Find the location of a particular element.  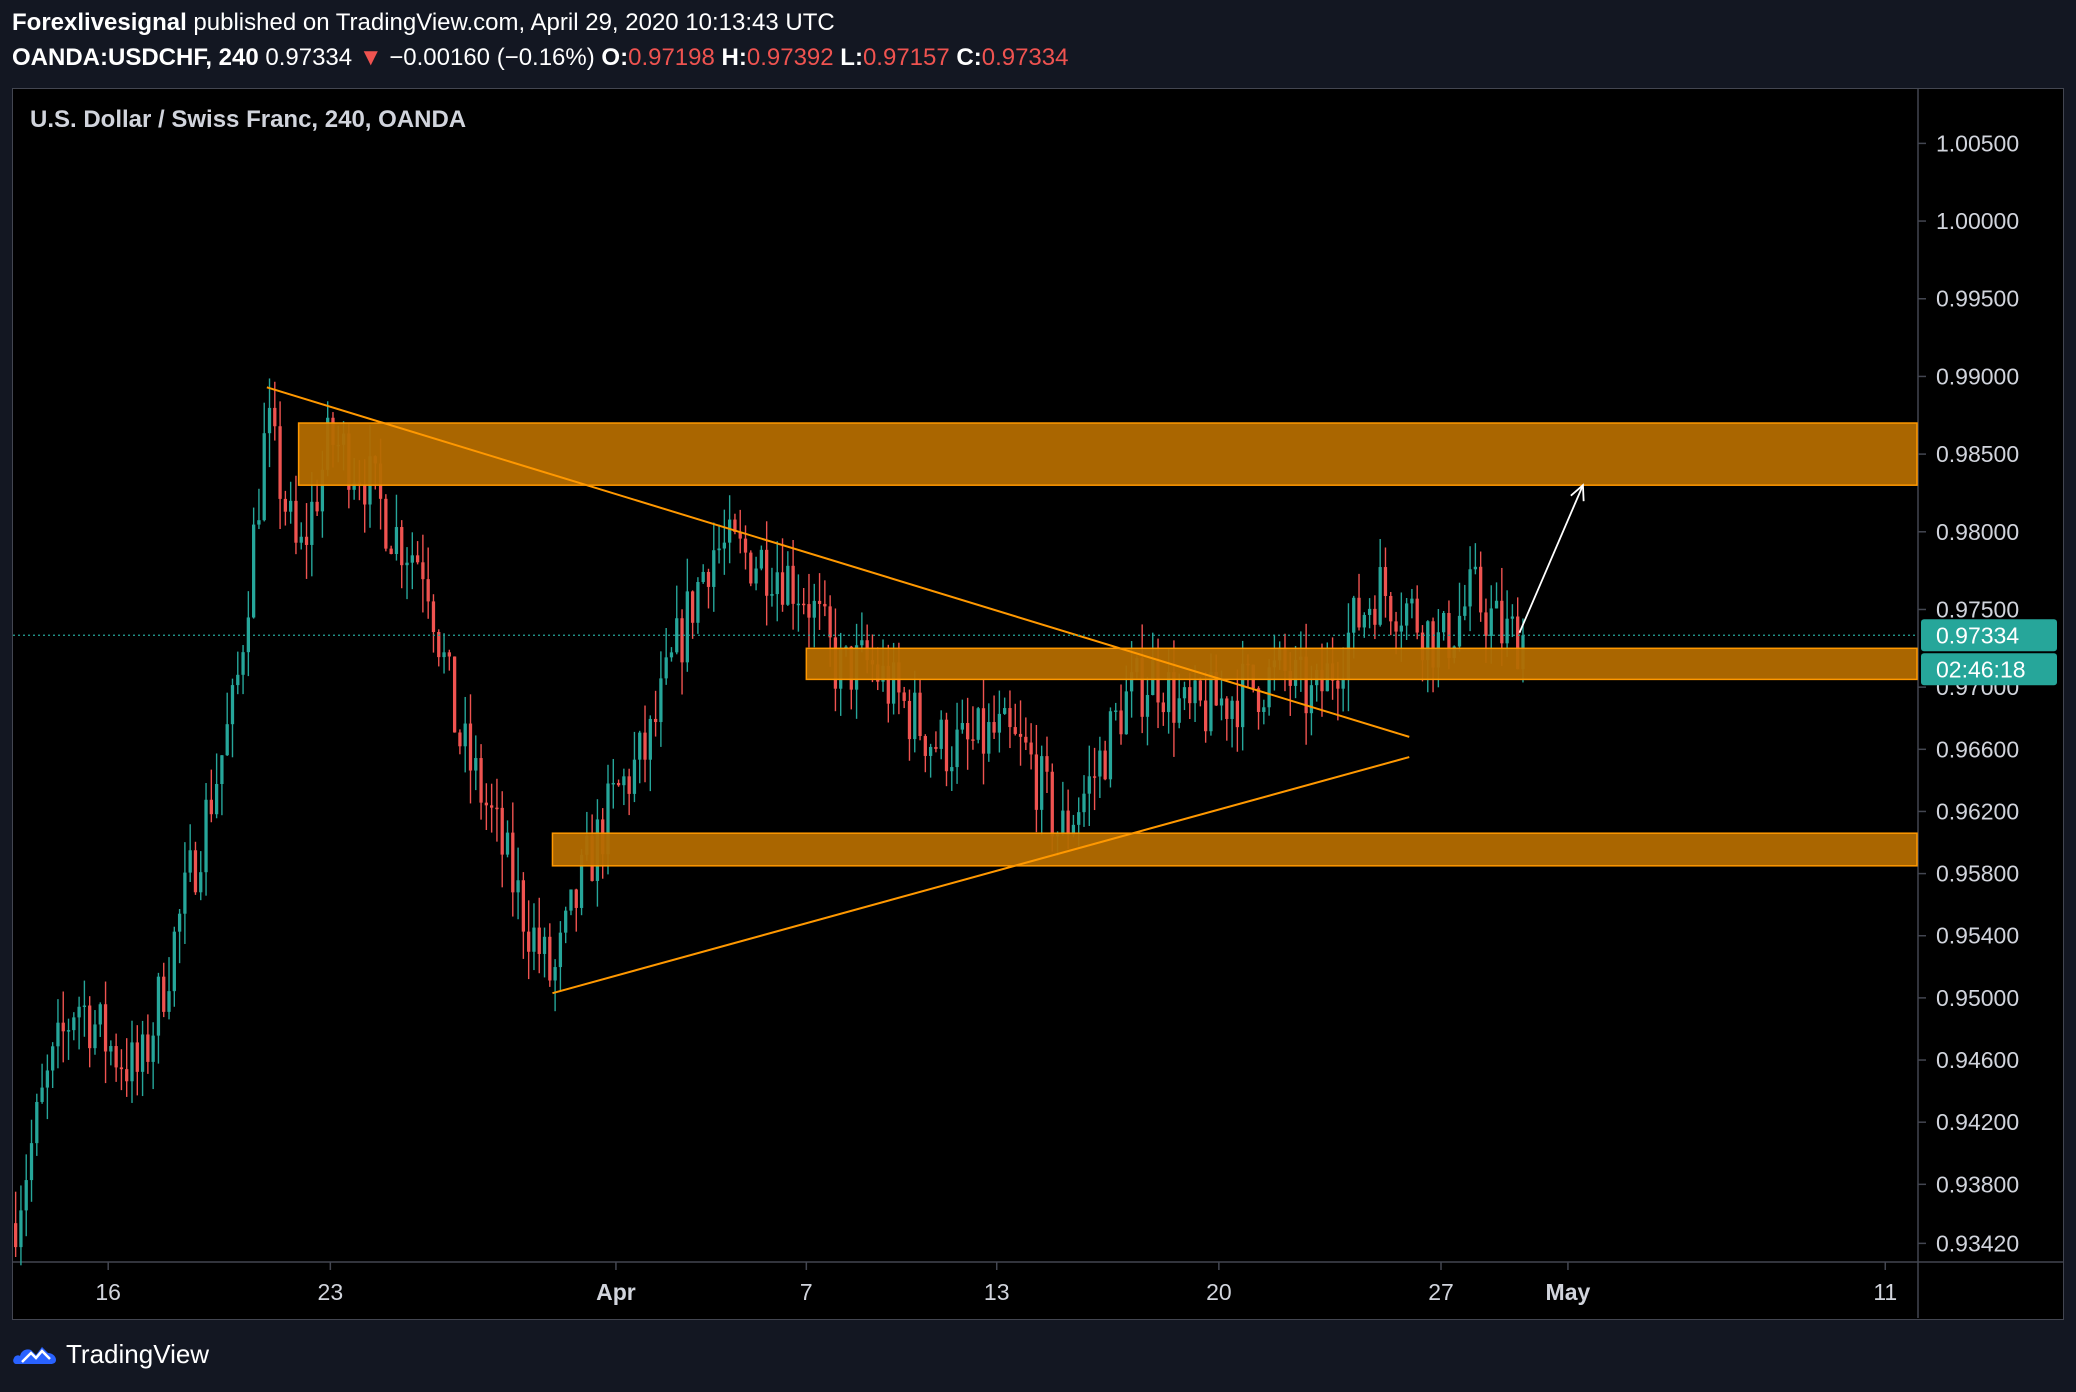

last-price: 0.97334 is located at coordinates (309, 57).